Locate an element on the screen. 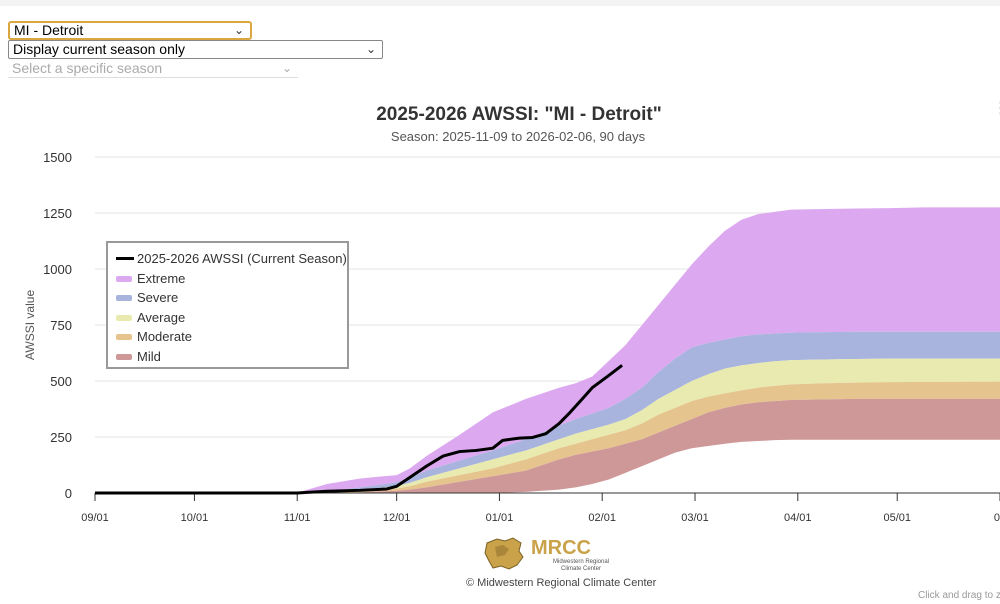 This screenshot has height=604, width=1000. legend-item-current: 2025-2026 AWSSI (Current Season) is located at coordinates (227, 259).